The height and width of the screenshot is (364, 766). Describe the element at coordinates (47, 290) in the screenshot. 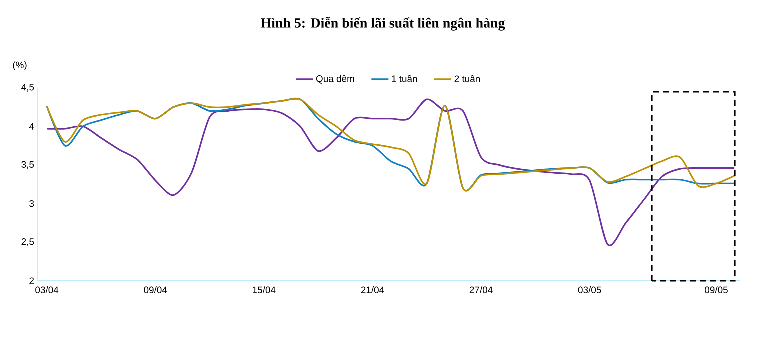

I see `x-tick-label: 03/04` at that location.